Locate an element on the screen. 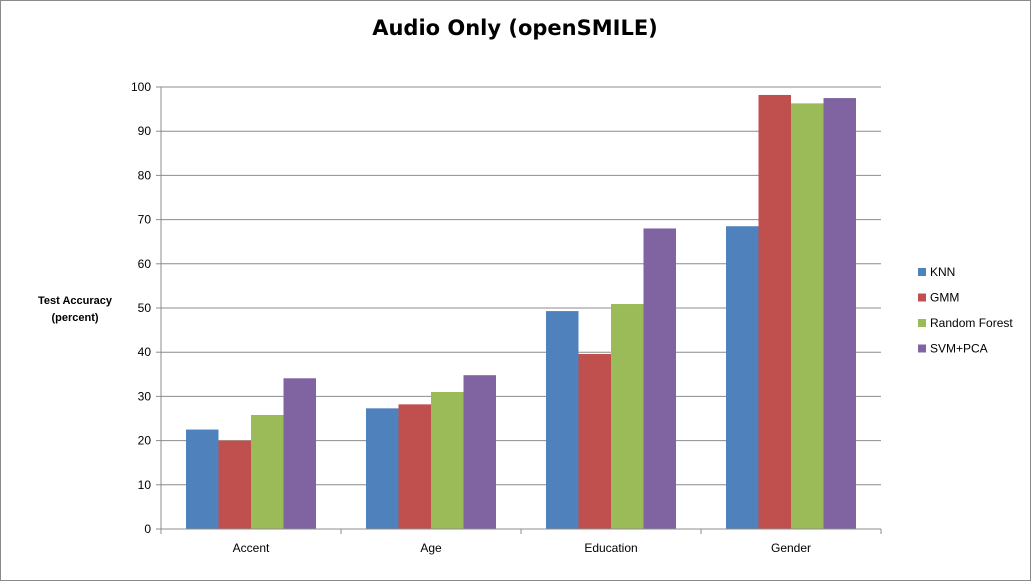 This screenshot has height=581, width=1031. legend-label: SVM+PCA is located at coordinates (959, 349).